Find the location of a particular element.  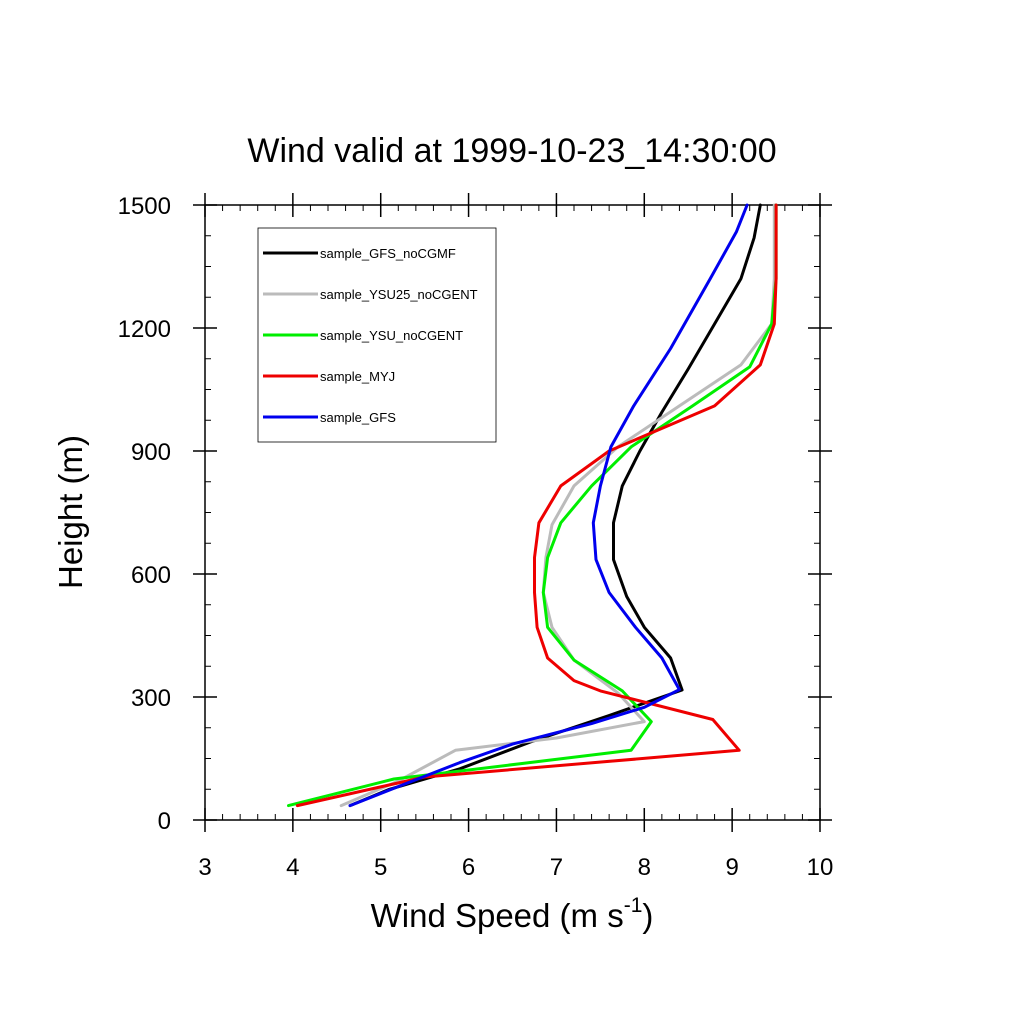

y-tick-labels: 0 300 600 900 1200 1500 is located at coordinates (144, 514).